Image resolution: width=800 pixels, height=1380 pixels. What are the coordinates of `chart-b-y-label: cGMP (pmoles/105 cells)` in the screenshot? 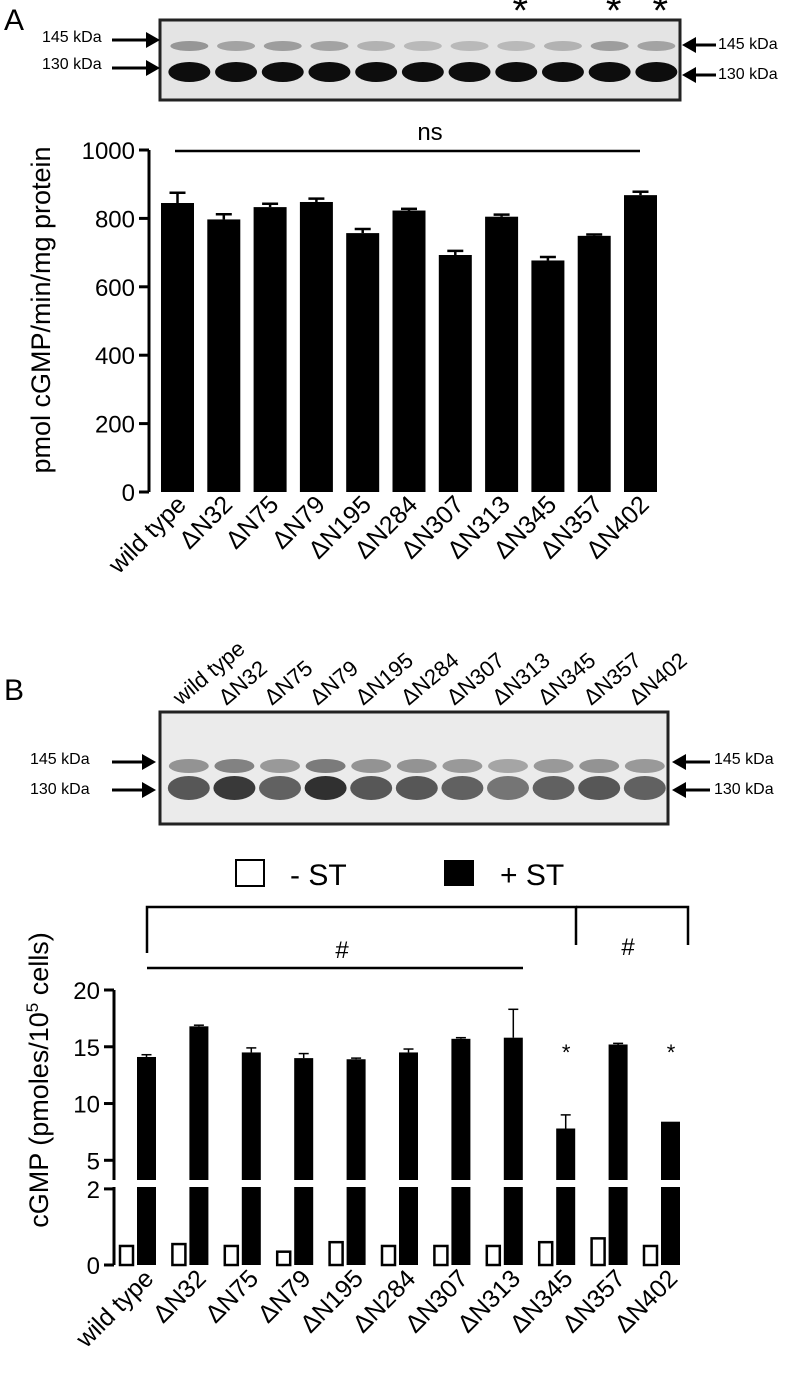 It's located at (38, 1080).